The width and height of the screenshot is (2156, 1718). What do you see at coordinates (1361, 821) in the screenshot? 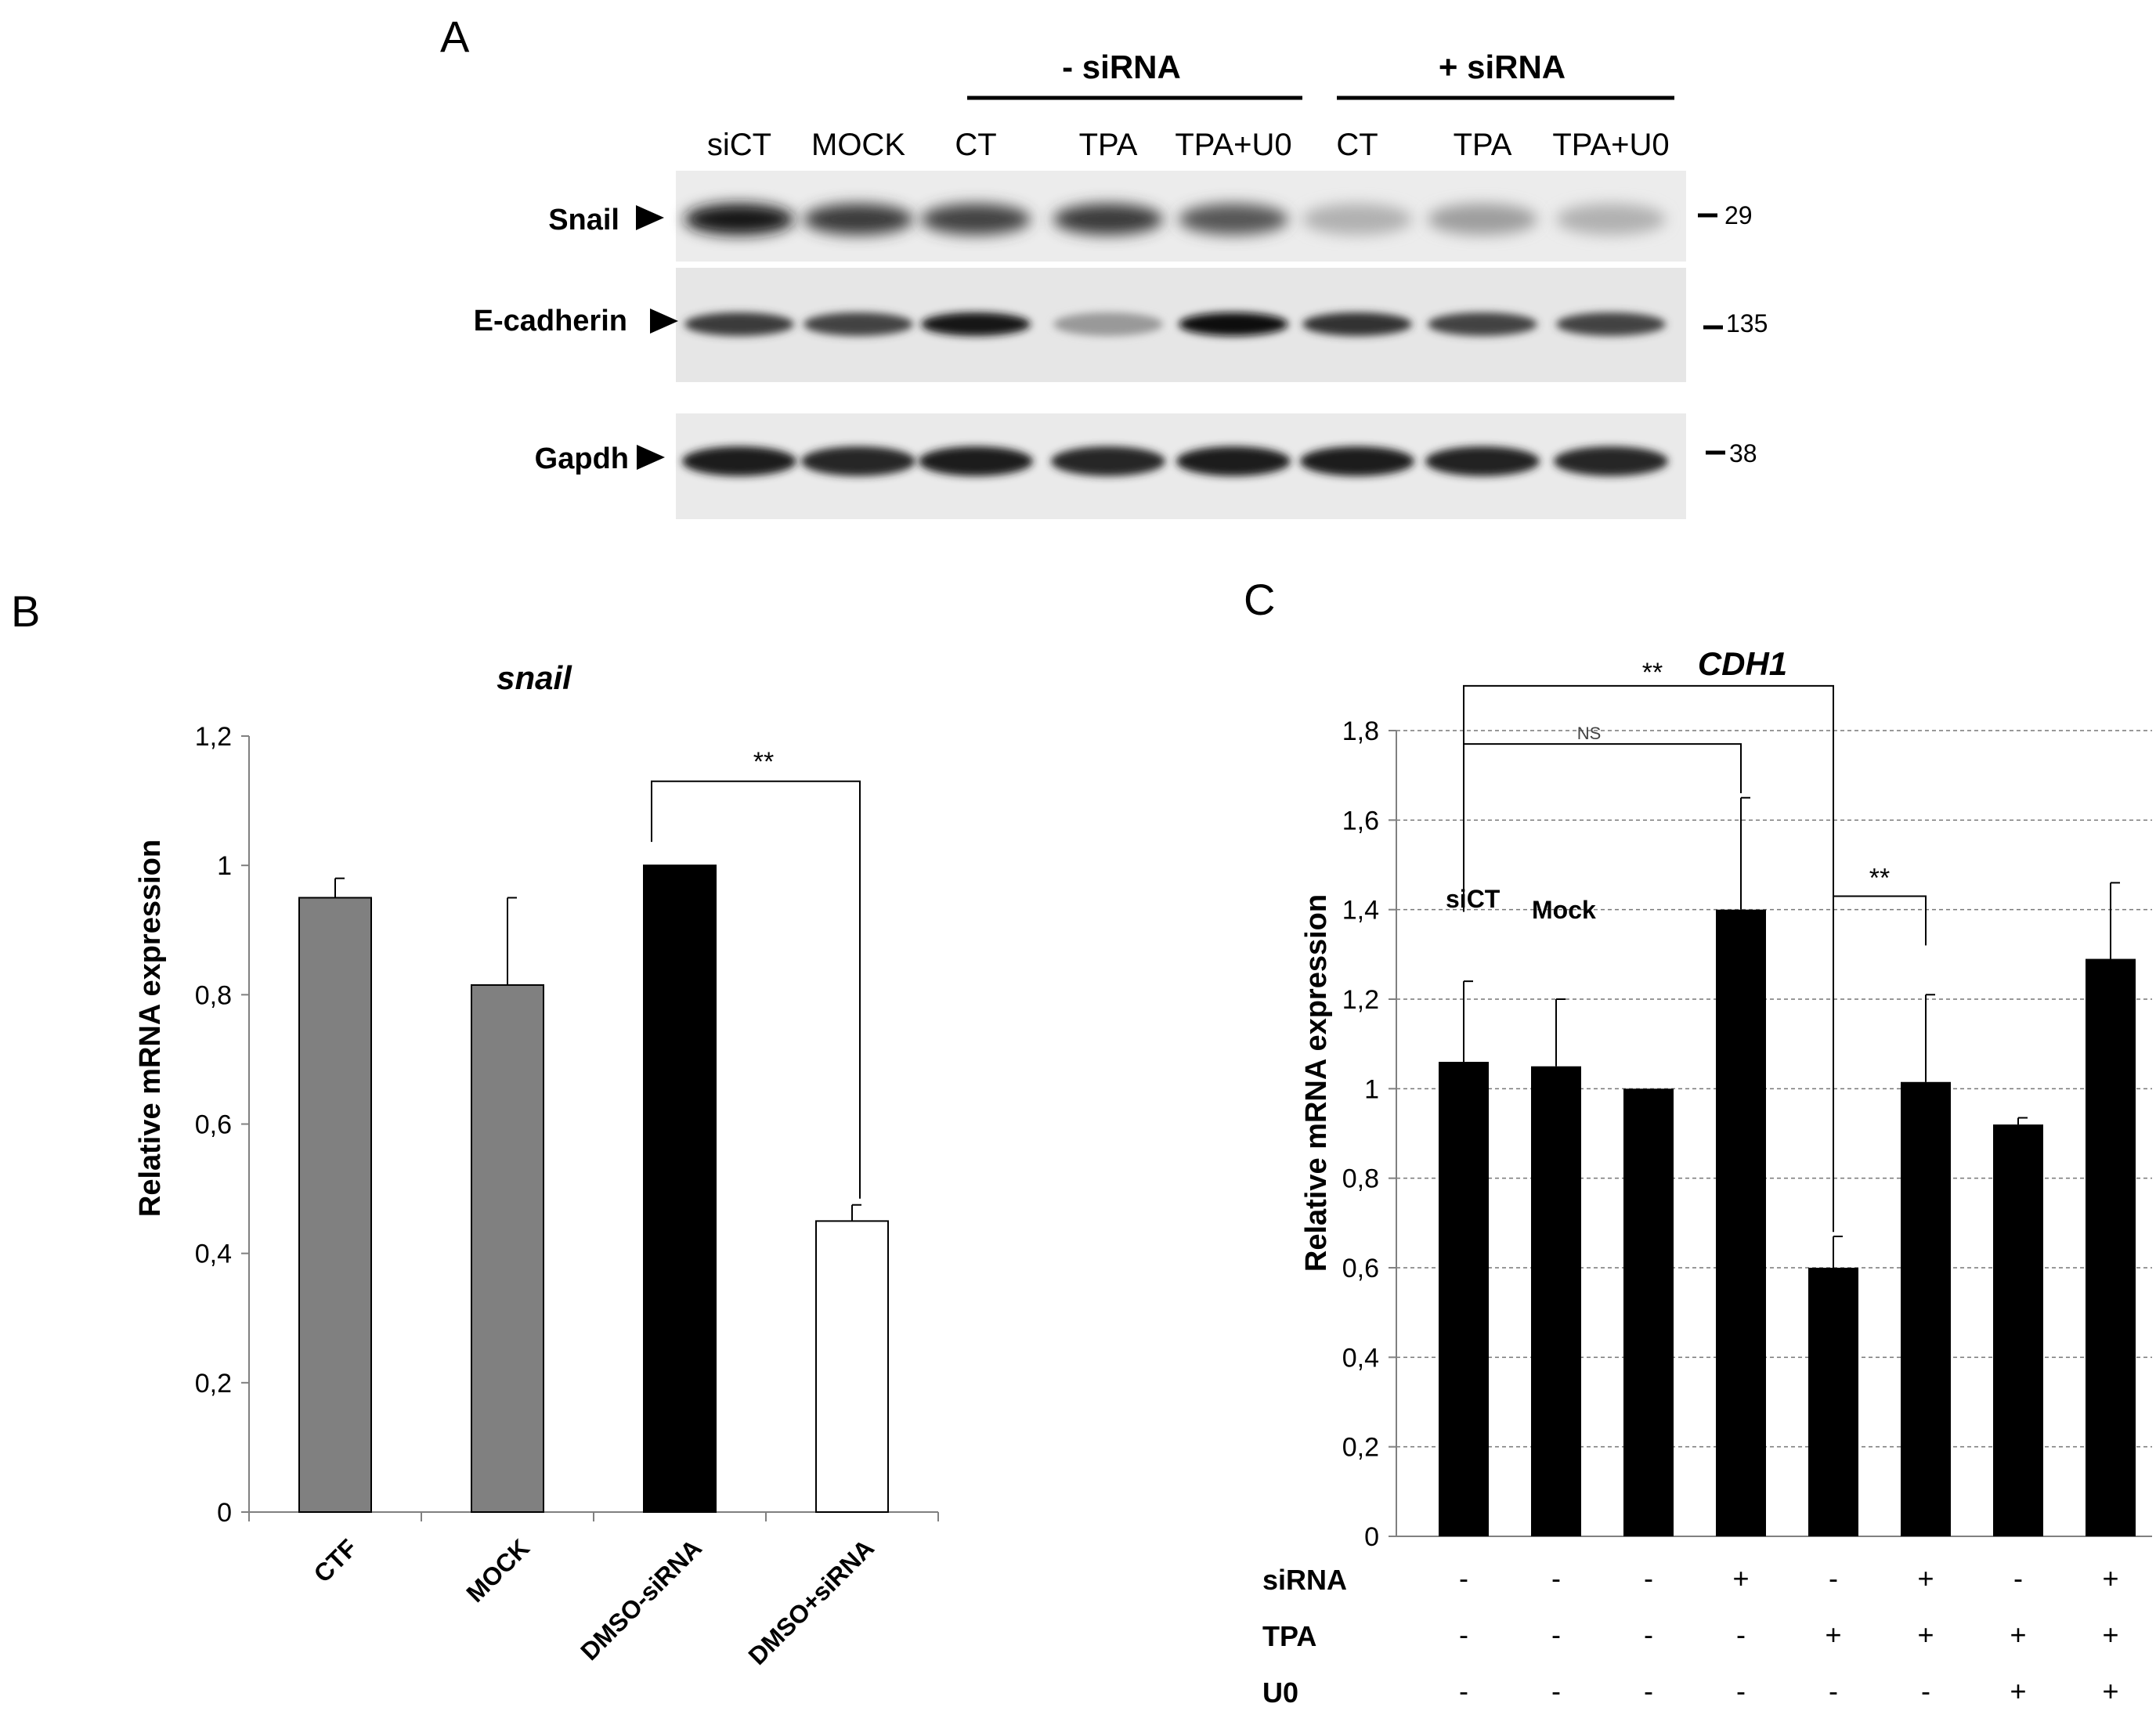
I see `y-tick-label: 1,6` at bounding box center [1361, 821].